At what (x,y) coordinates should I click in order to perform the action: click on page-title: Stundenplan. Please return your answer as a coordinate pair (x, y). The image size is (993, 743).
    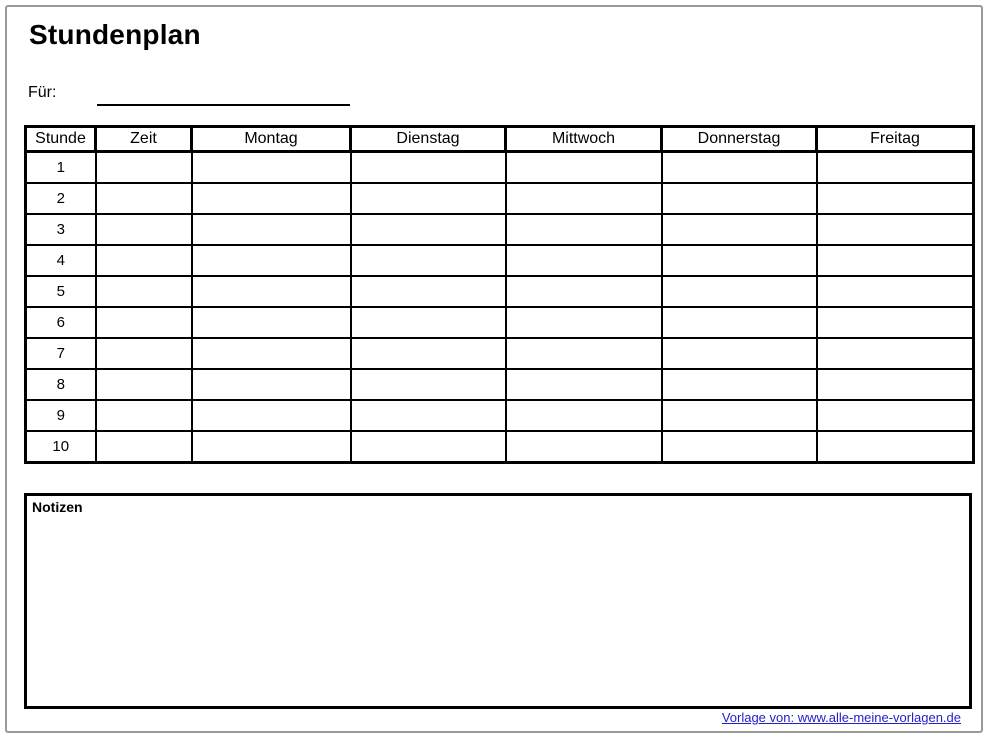
    Looking at the image, I should click on (115, 34).